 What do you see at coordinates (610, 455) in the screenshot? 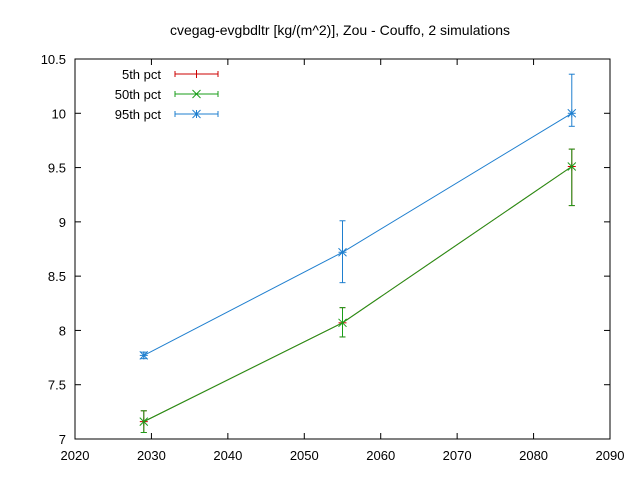
I see `x-tick-label: 2090` at bounding box center [610, 455].